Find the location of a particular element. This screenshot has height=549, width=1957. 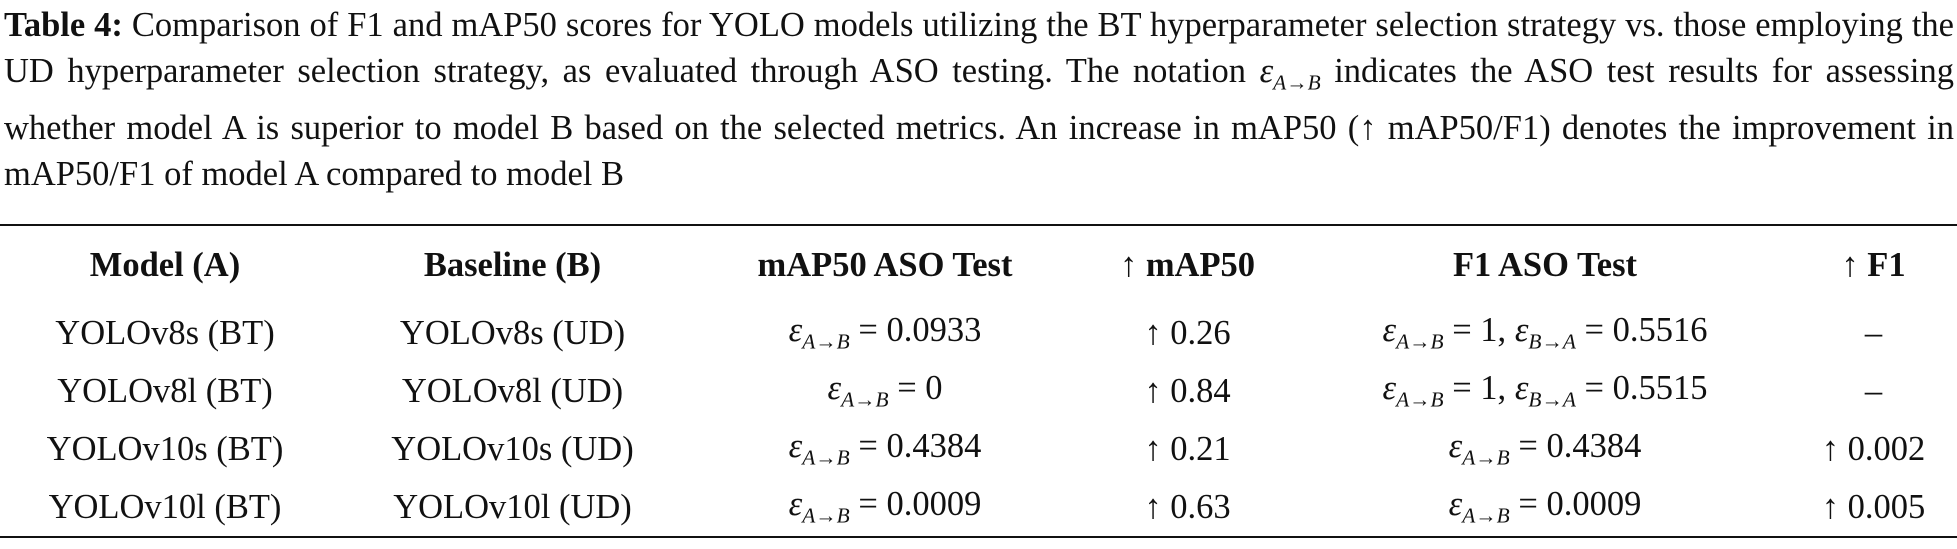

table-cell: ↑ 0.21 is located at coordinates (1187, 449).